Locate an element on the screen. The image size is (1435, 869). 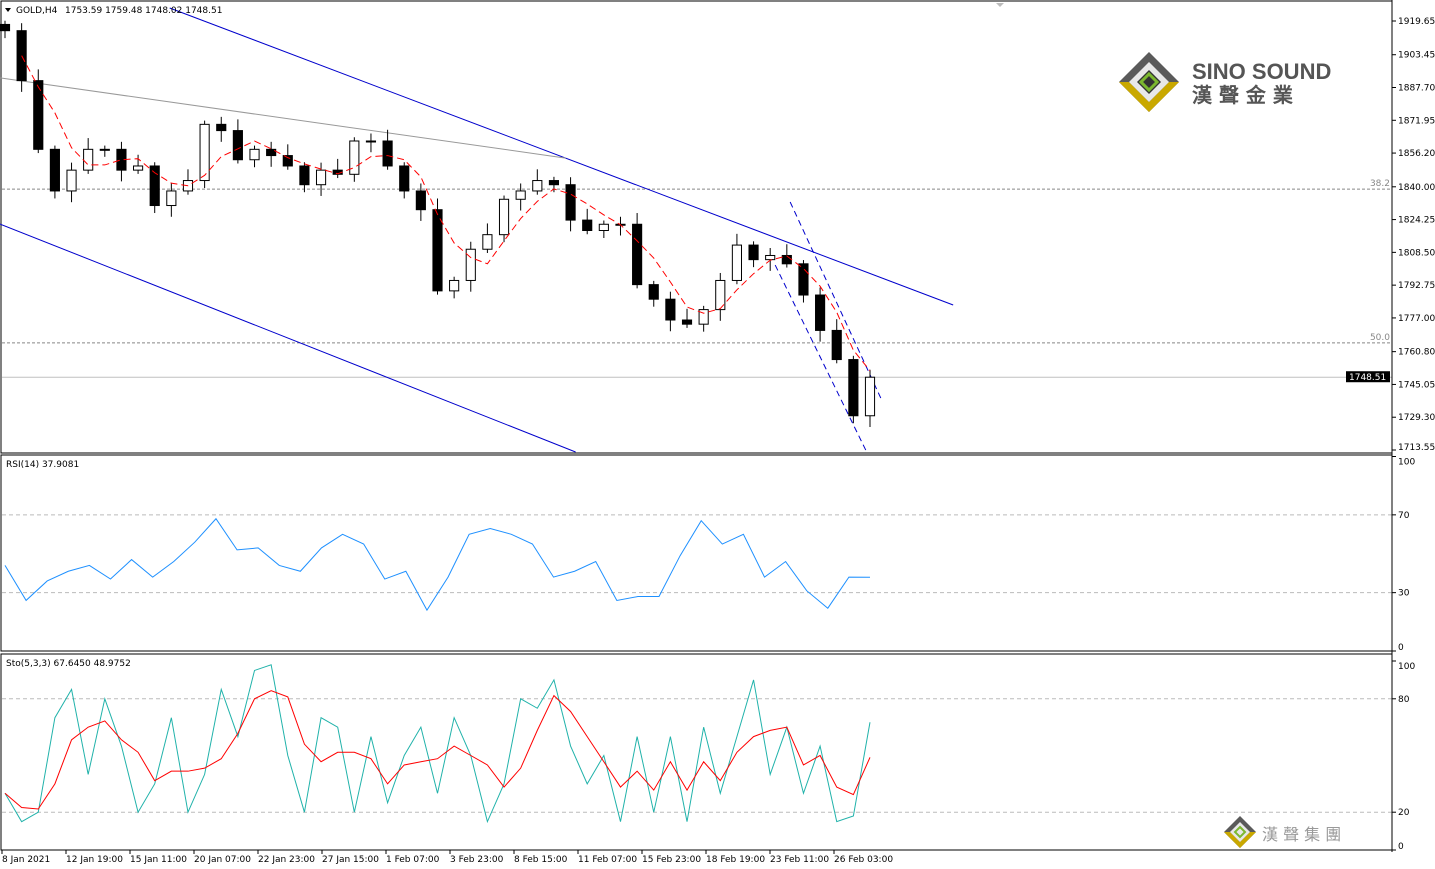
price-tick-label: 1856.20 is located at coordinates (1416, 154).